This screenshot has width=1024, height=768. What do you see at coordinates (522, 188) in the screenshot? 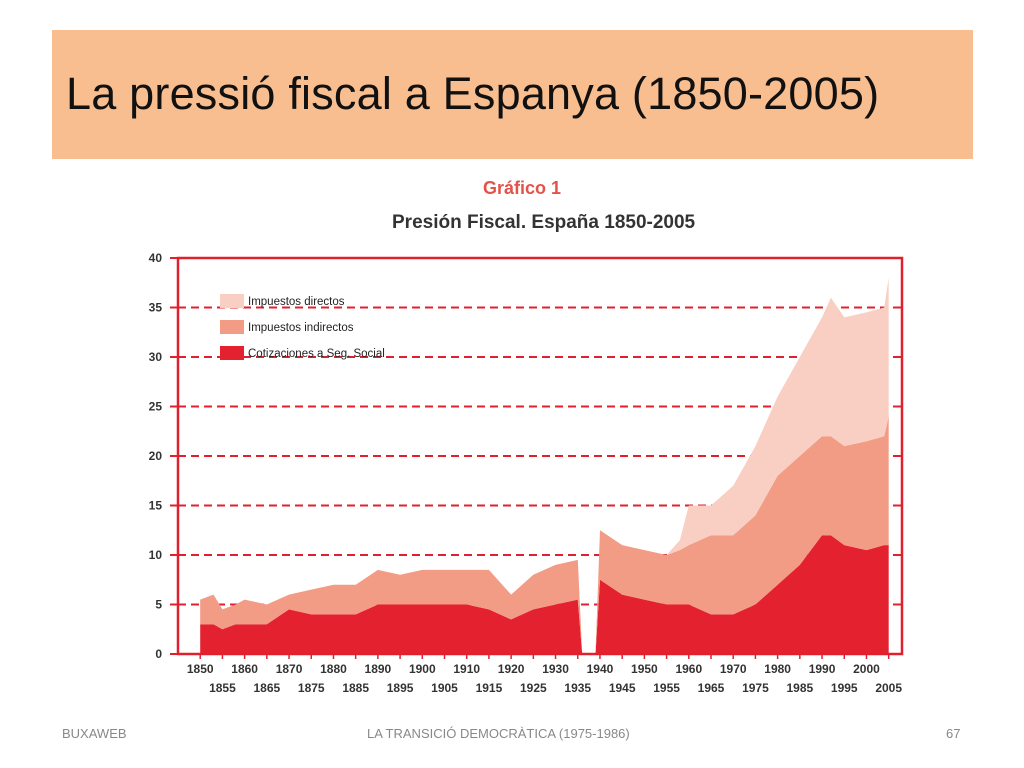
I see `chart-kicker: Gráfico 1` at bounding box center [522, 188].